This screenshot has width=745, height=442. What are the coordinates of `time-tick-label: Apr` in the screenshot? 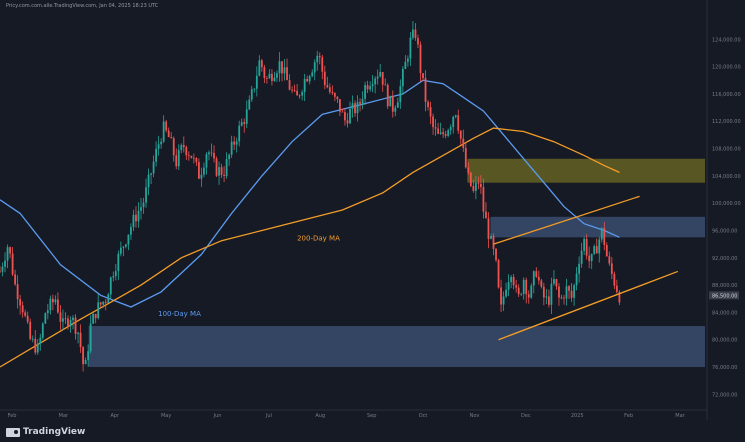 It's located at (115, 416).